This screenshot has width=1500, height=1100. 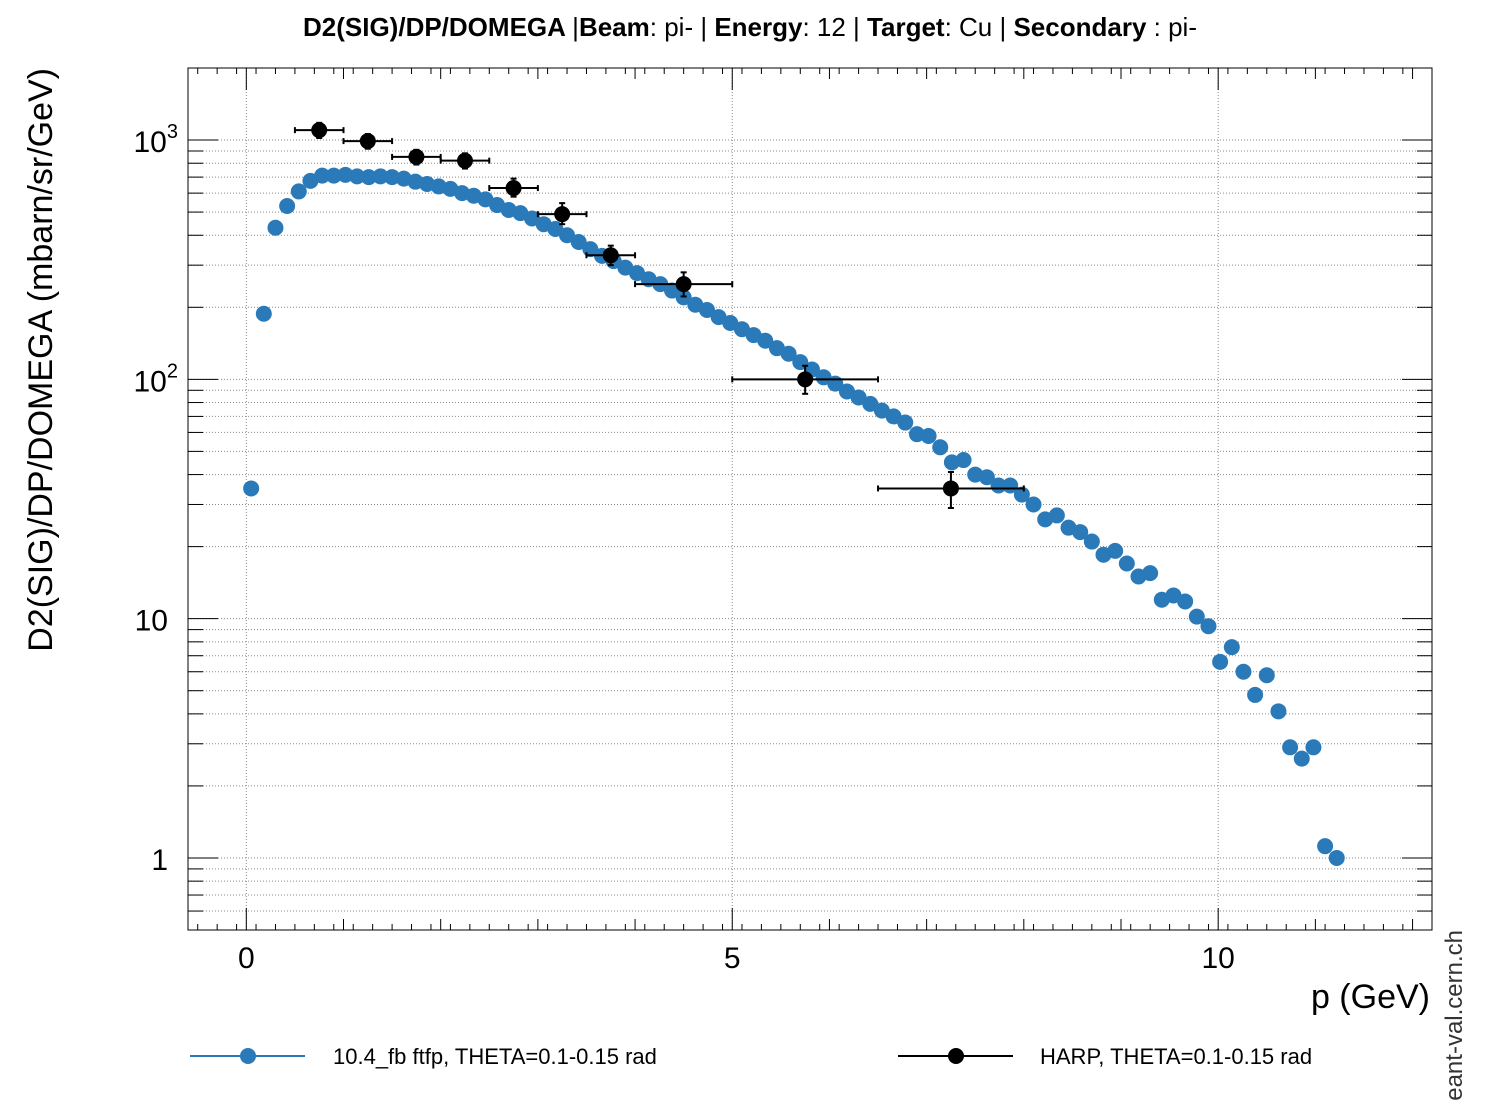 I want to click on title-part-1: |, so click(x=575, y=27).